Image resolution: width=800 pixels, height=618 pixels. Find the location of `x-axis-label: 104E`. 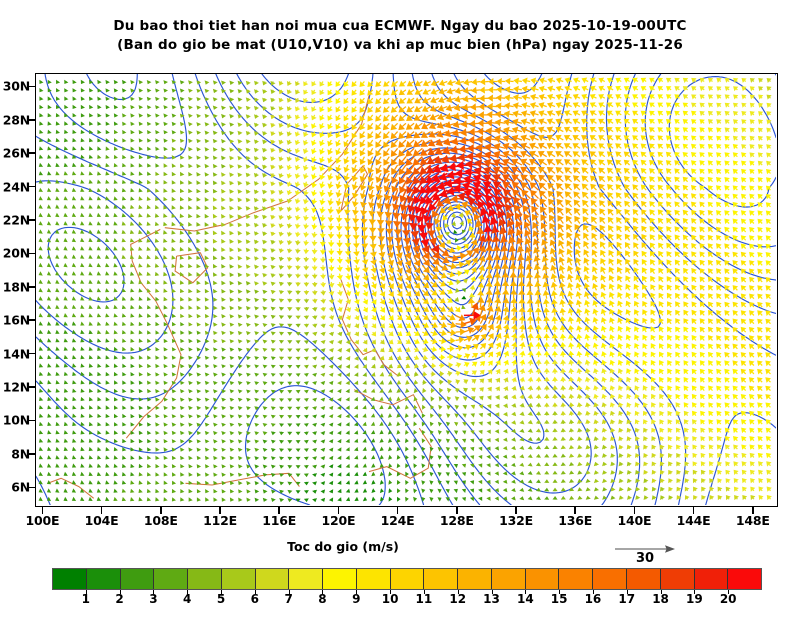

x-axis-label: 104E is located at coordinates (101, 520).